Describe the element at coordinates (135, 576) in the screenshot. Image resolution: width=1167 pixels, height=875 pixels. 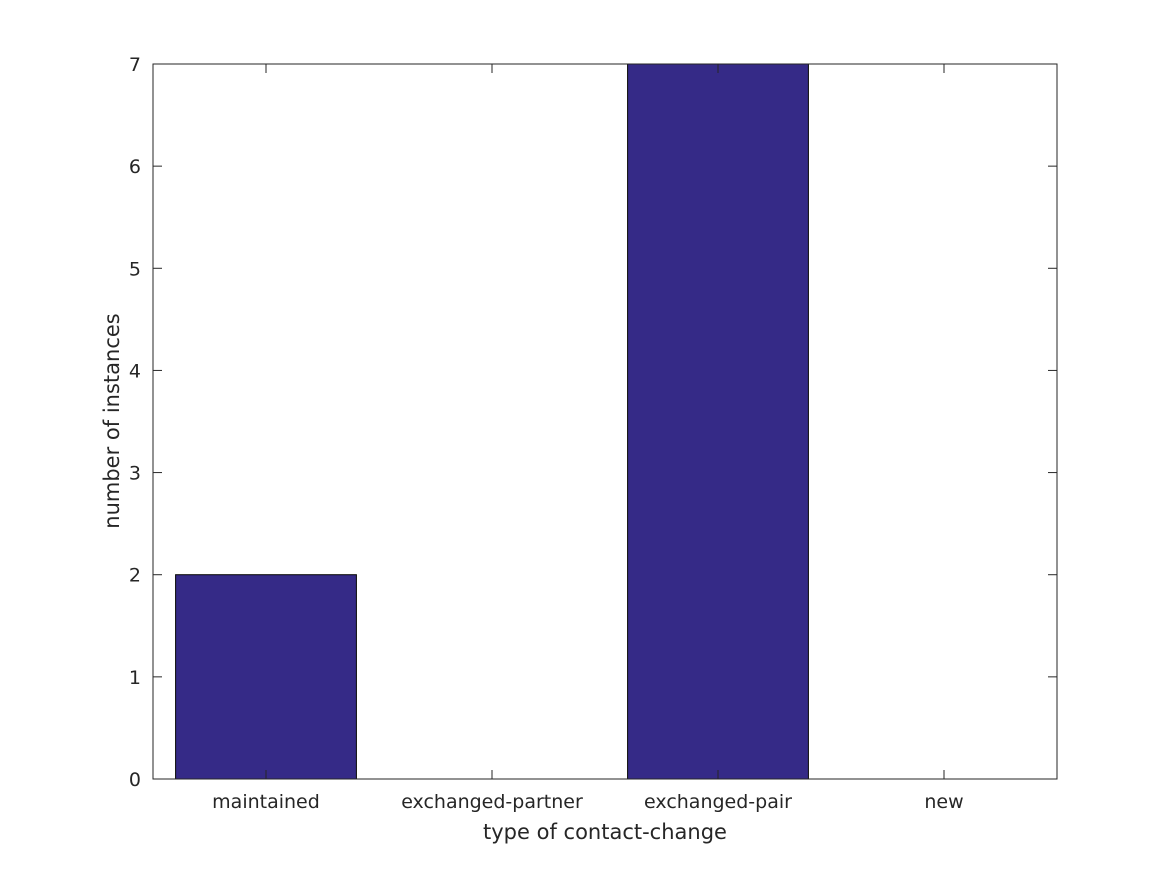
I see `y-tick-label: 2` at that location.